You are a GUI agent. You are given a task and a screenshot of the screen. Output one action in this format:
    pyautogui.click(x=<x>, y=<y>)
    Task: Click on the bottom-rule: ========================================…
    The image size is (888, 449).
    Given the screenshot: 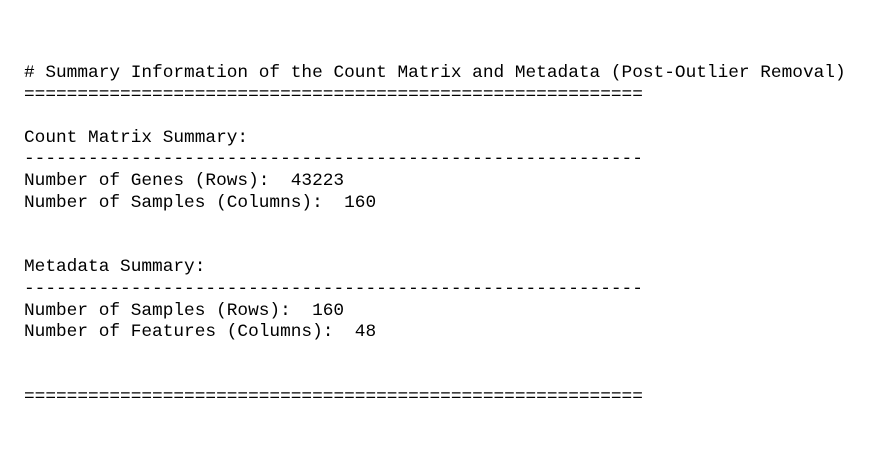 What is the action you would take?
    pyautogui.click(x=333, y=396)
    